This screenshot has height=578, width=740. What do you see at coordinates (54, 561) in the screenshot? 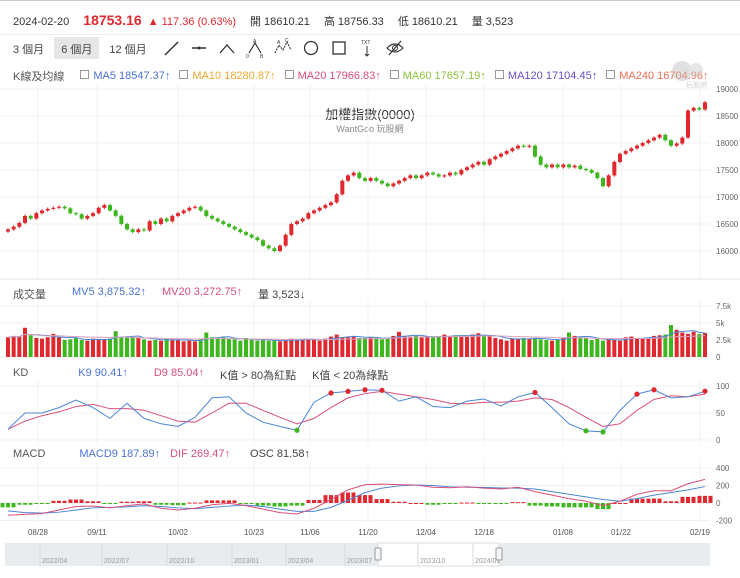
I see `navigator-label: 2022/04` at bounding box center [54, 561].